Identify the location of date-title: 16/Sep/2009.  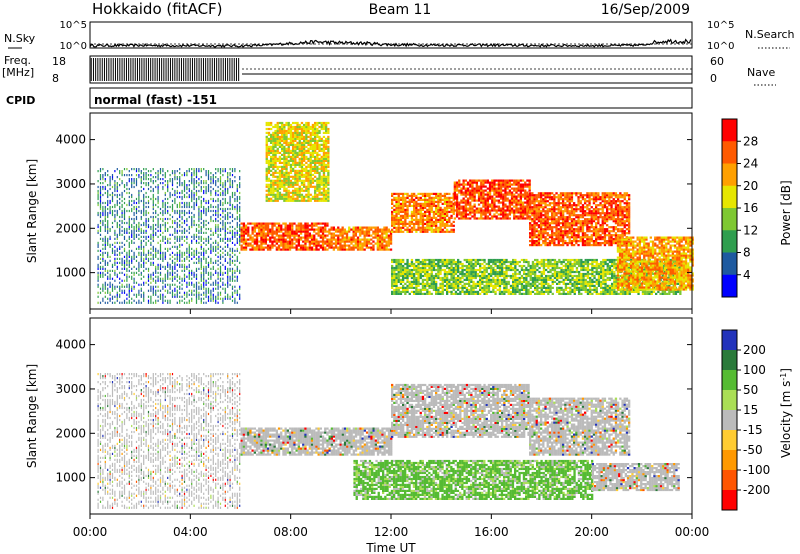
(645, 10).